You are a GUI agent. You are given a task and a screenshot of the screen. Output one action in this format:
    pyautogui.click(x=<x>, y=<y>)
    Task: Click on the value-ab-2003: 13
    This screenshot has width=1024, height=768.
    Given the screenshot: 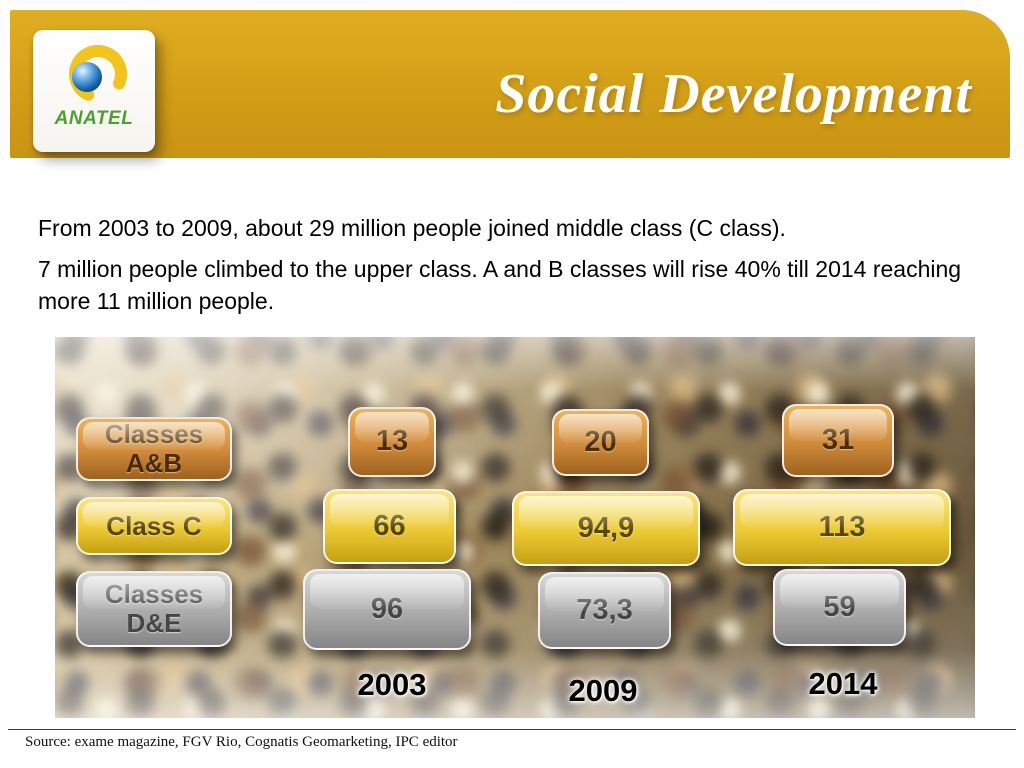 What is the action you would take?
    pyautogui.click(x=392, y=442)
    